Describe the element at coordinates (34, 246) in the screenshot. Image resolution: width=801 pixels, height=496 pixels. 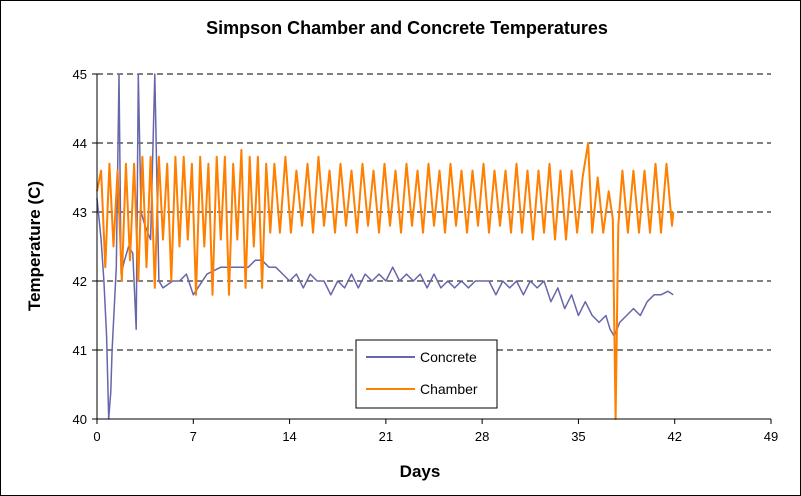
I see `y-axis-label: Temperature (C)` at that location.